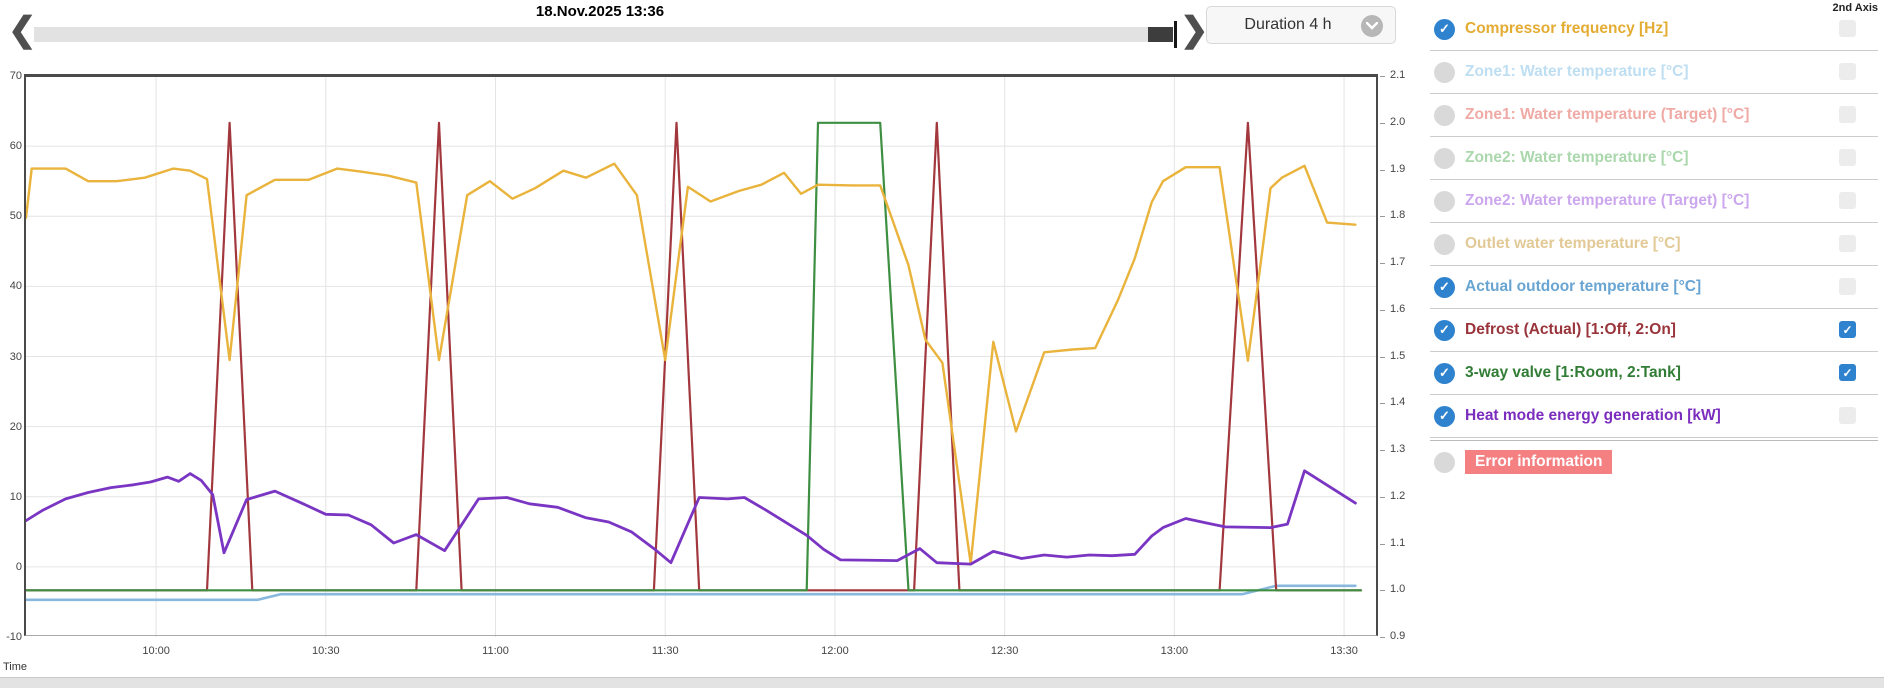 The width and height of the screenshot is (1884, 688). What do you see at coordinates (14, 637) in the screenshot?
I see `ylab-tick: -10` at bounding box center [14, 637].